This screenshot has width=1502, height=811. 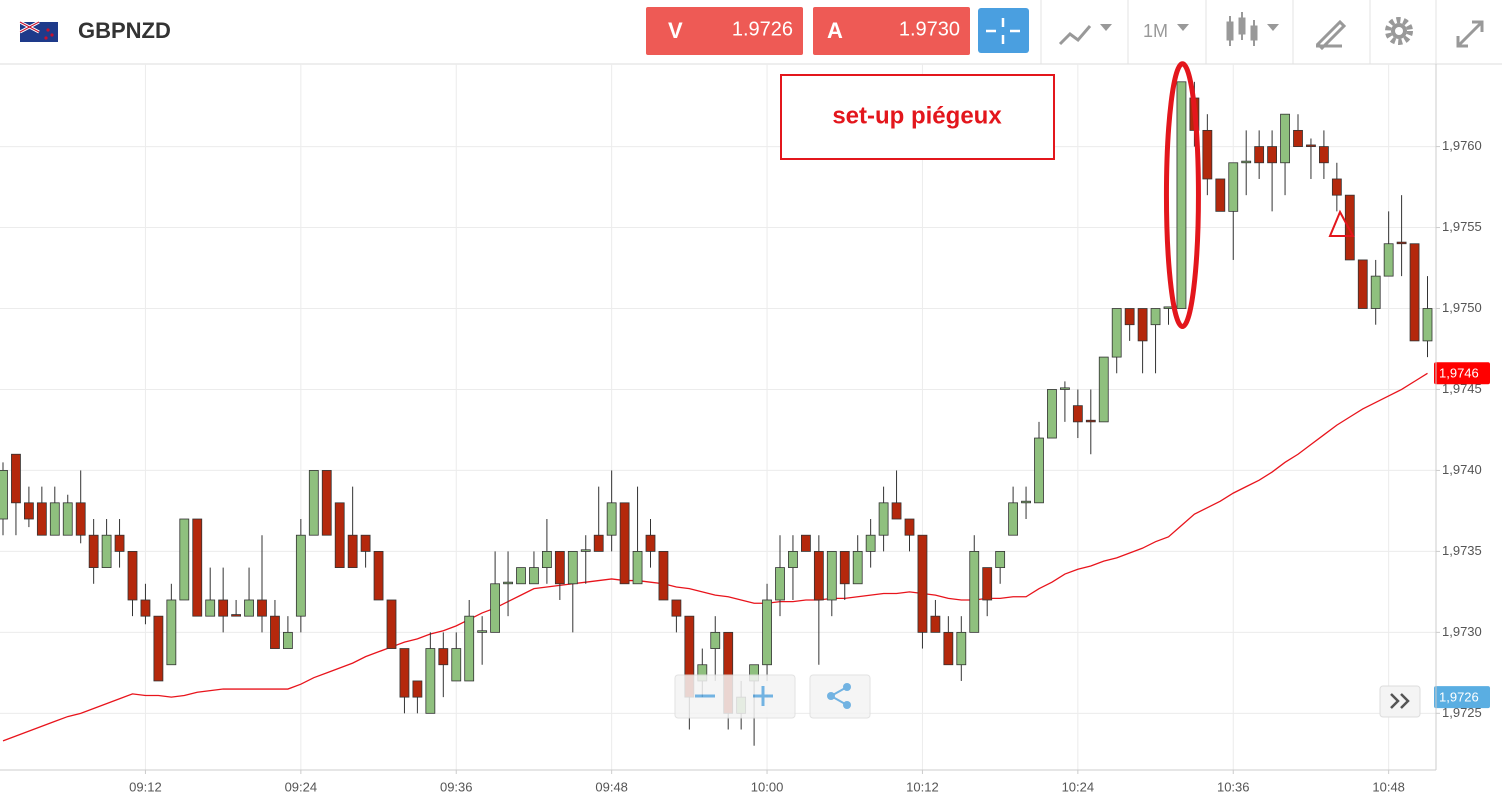 What do you see at coordinates (1459, 373) in the screenshot?
I see `price-tag-label: 1,9746` at bounding box center [1459, 373].